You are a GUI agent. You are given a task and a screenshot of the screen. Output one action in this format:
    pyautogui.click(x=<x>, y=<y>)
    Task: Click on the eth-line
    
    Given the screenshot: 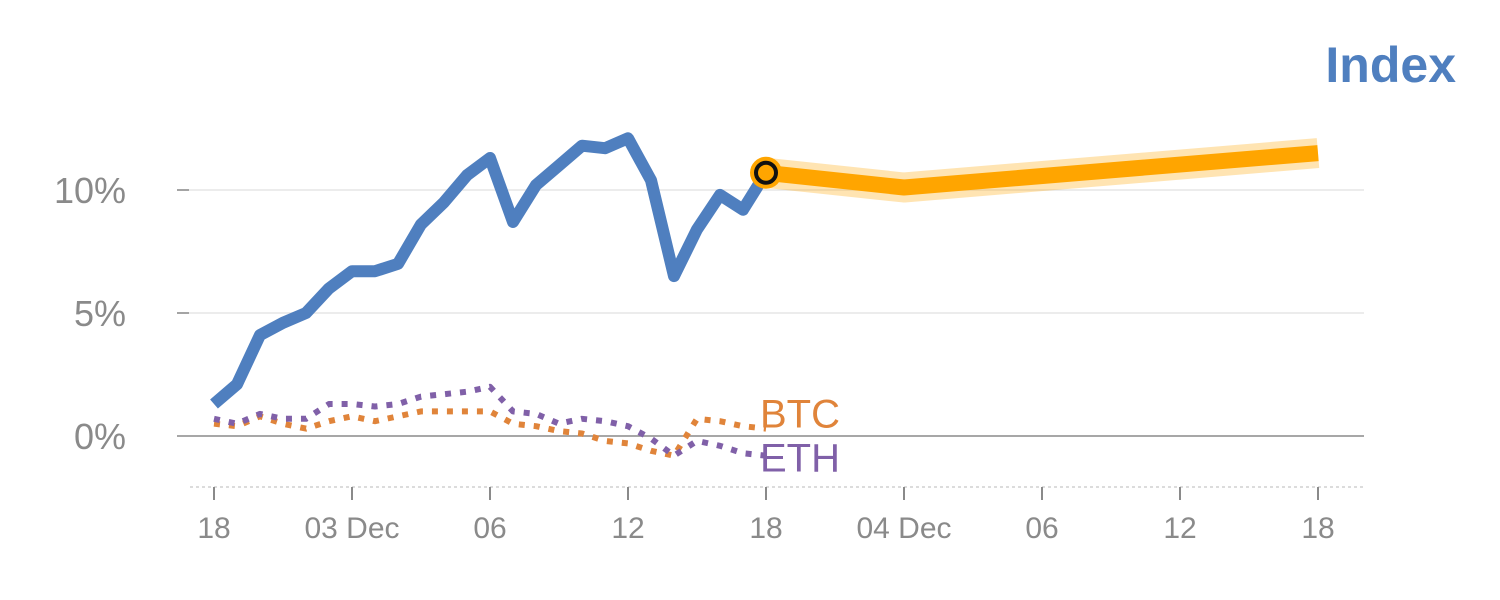 What is the action you would take?
    pyautogui.click(x=490, y=421)
    